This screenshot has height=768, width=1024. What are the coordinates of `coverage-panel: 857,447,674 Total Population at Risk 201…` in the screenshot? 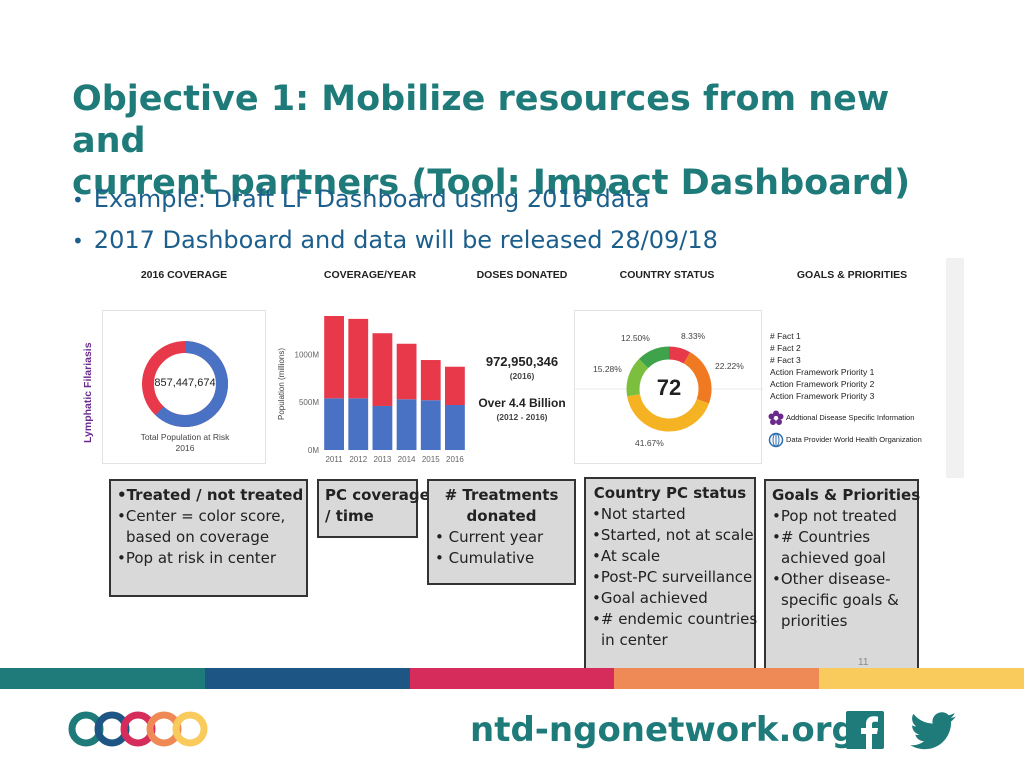 It's located at (184, 387).